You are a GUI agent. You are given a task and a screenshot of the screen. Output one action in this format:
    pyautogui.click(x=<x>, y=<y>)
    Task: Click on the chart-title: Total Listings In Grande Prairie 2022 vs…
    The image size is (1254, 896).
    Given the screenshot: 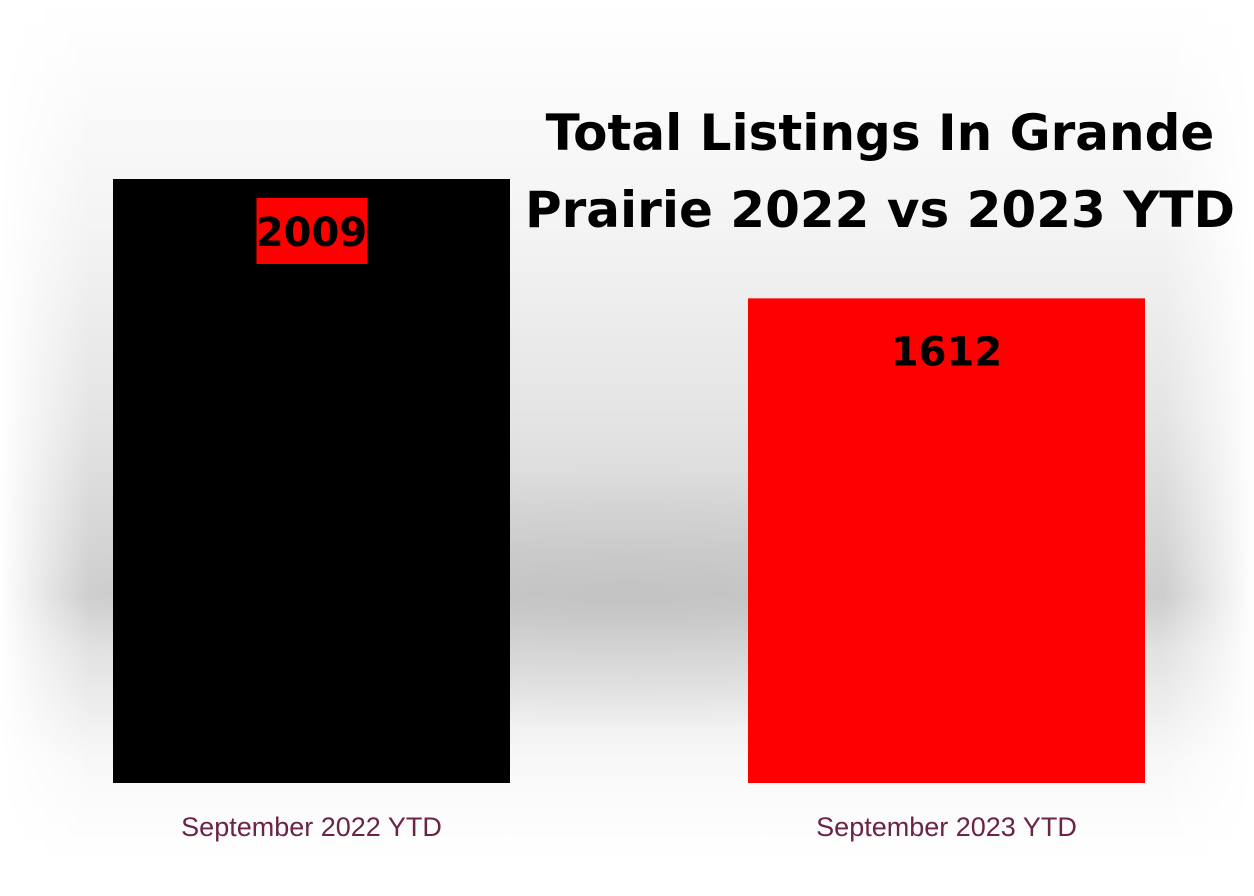 What is the action you would take?
    pyautogui.click(x=880, y=171)
    